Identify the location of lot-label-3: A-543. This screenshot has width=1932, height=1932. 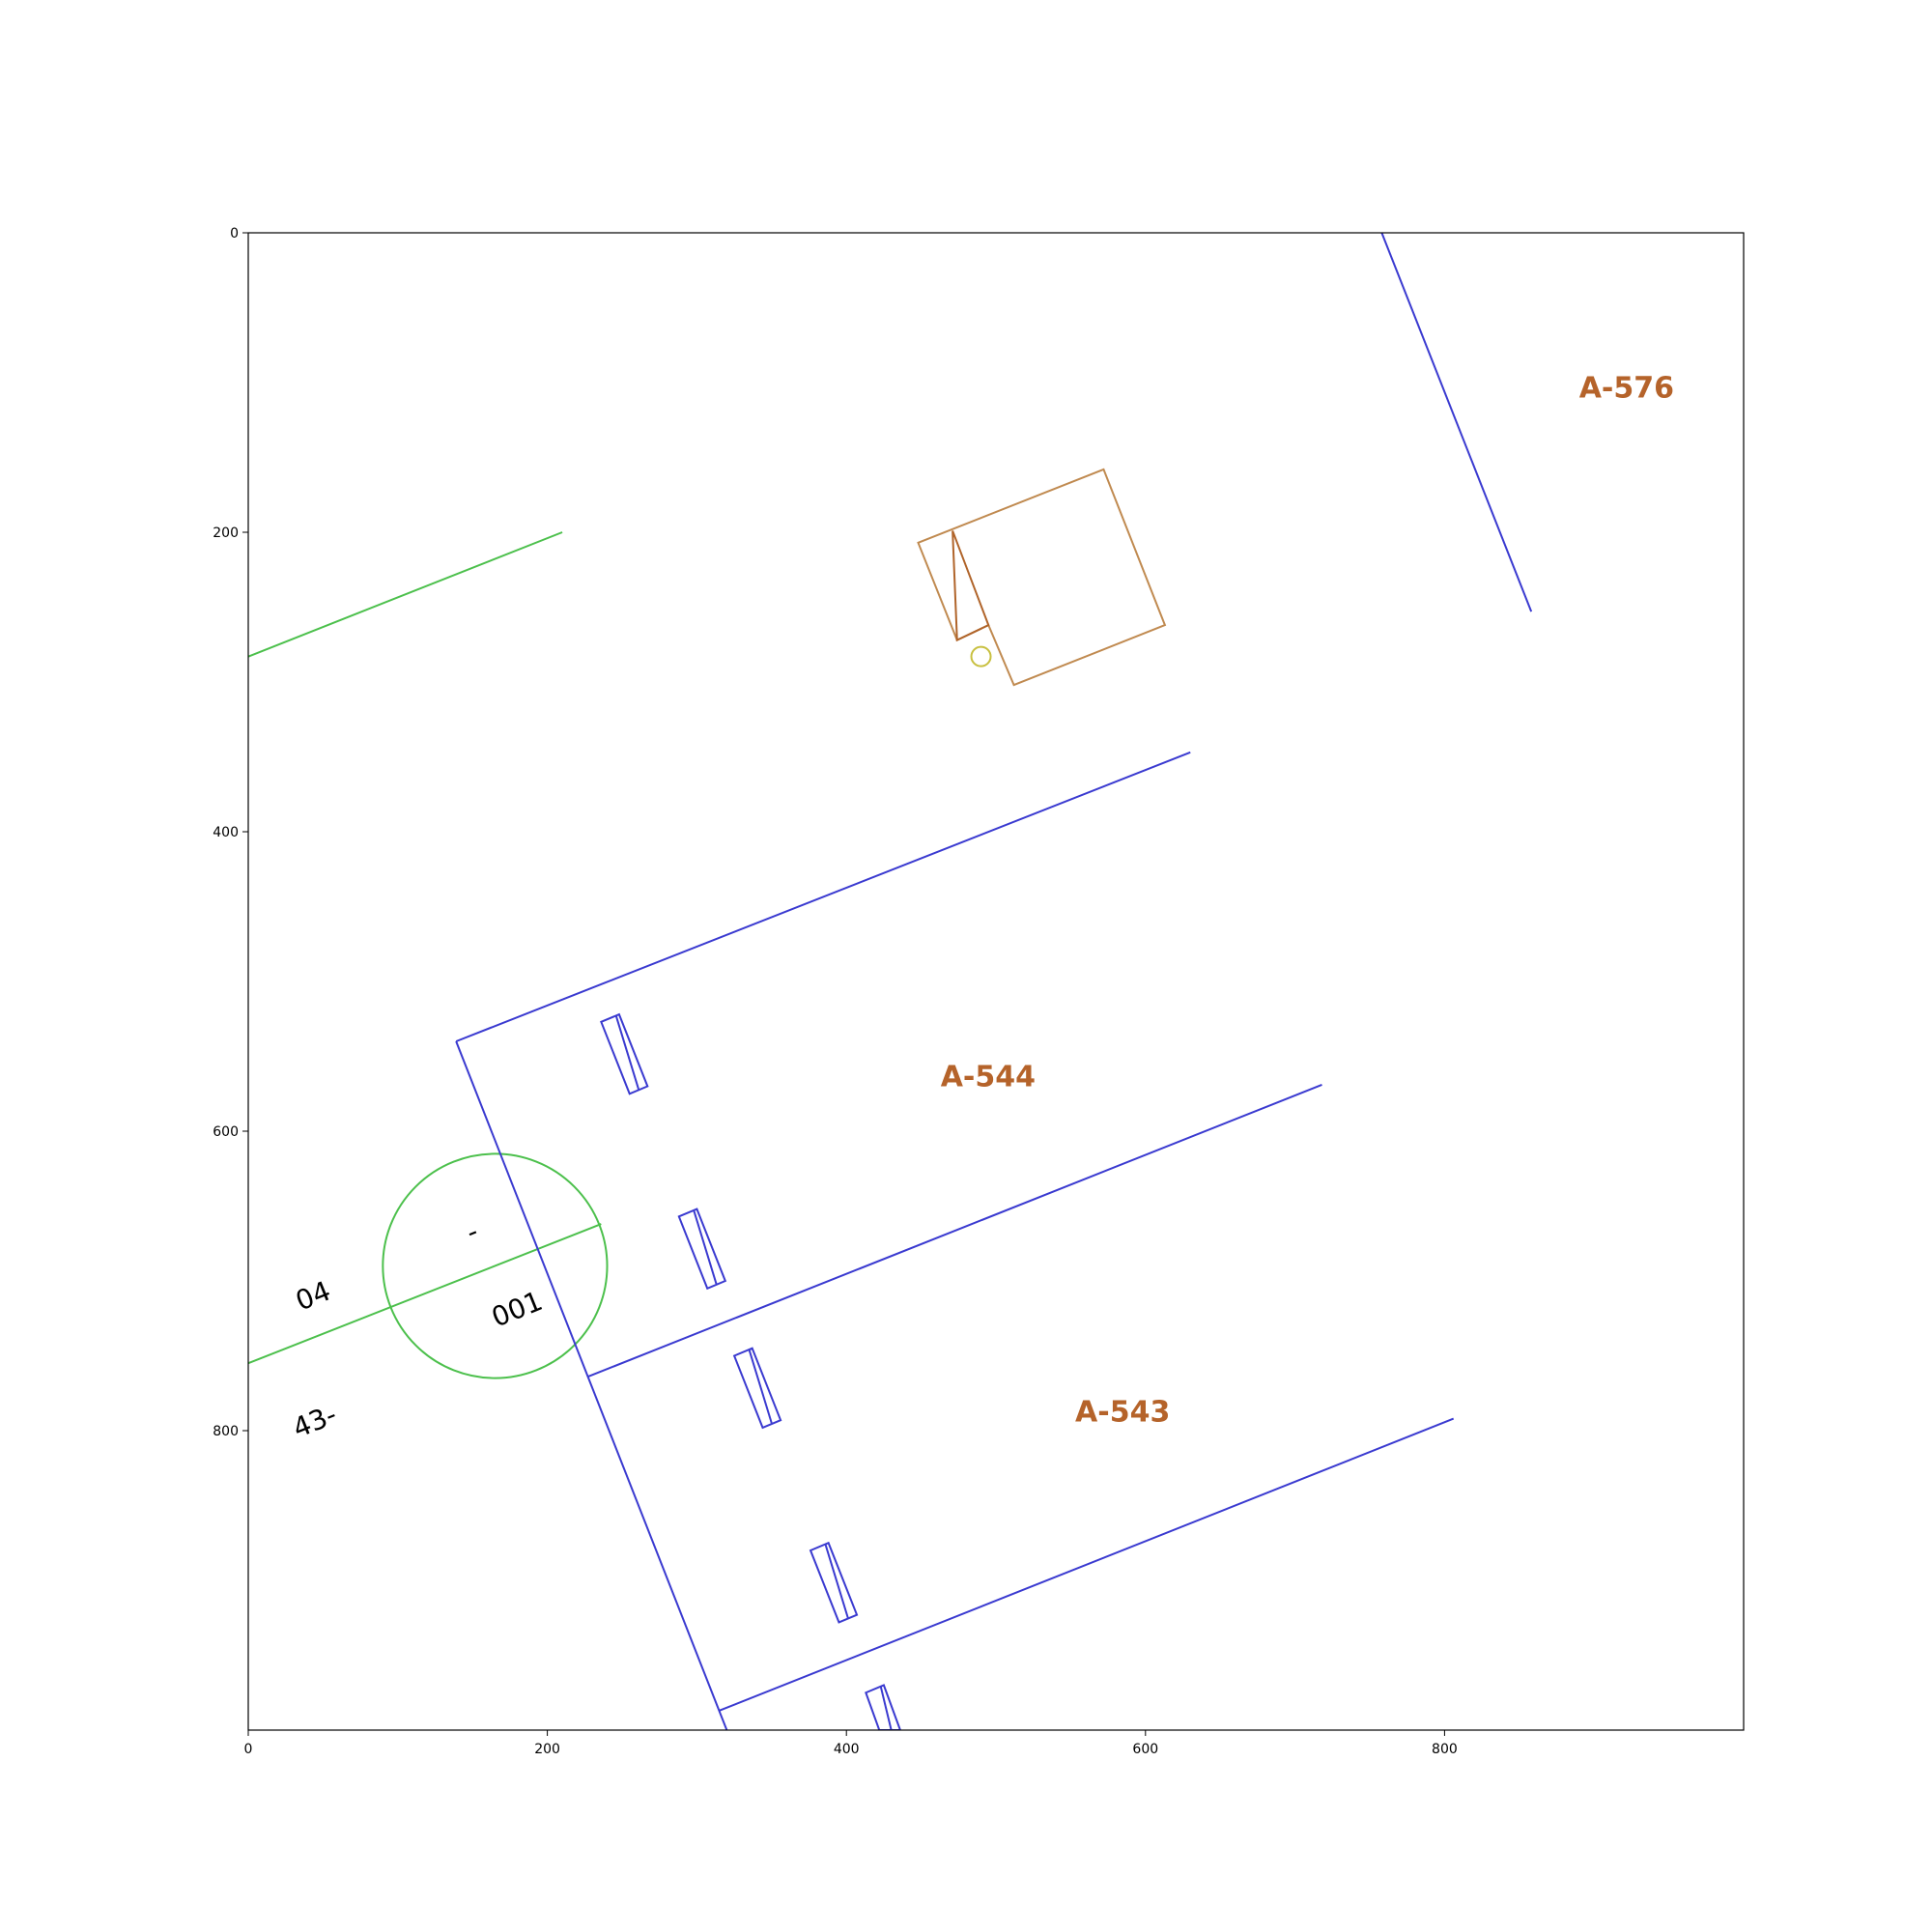
(1122, 1413).